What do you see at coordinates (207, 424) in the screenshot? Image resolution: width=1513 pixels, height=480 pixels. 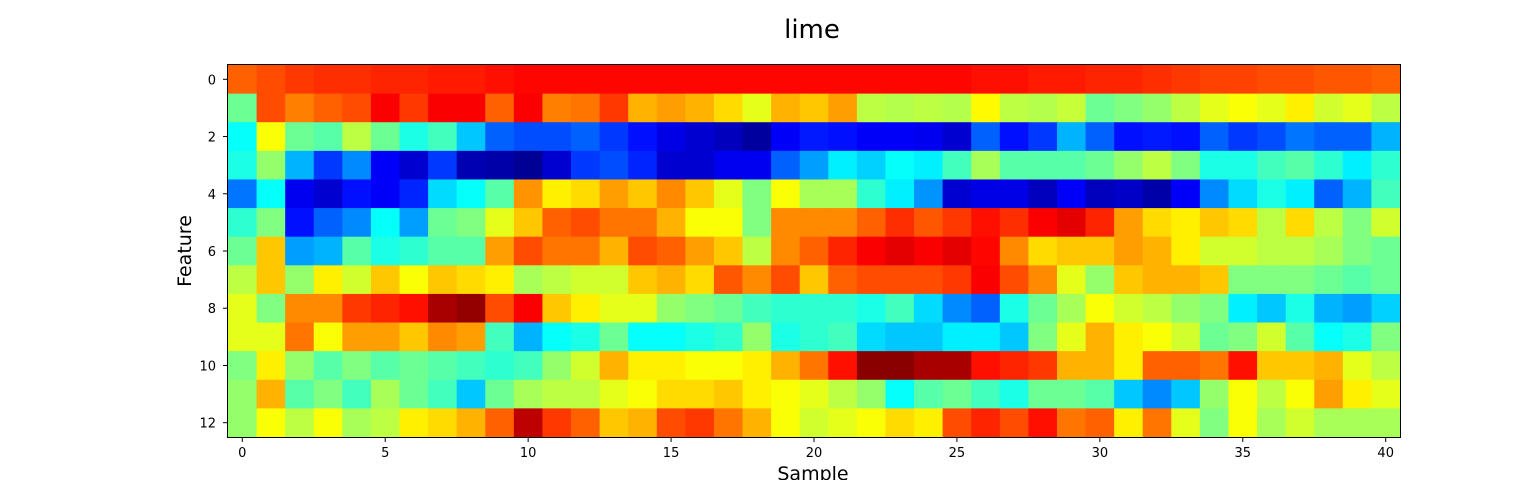 I see `y-tick-label: 12` at bounding box center [207, 424].